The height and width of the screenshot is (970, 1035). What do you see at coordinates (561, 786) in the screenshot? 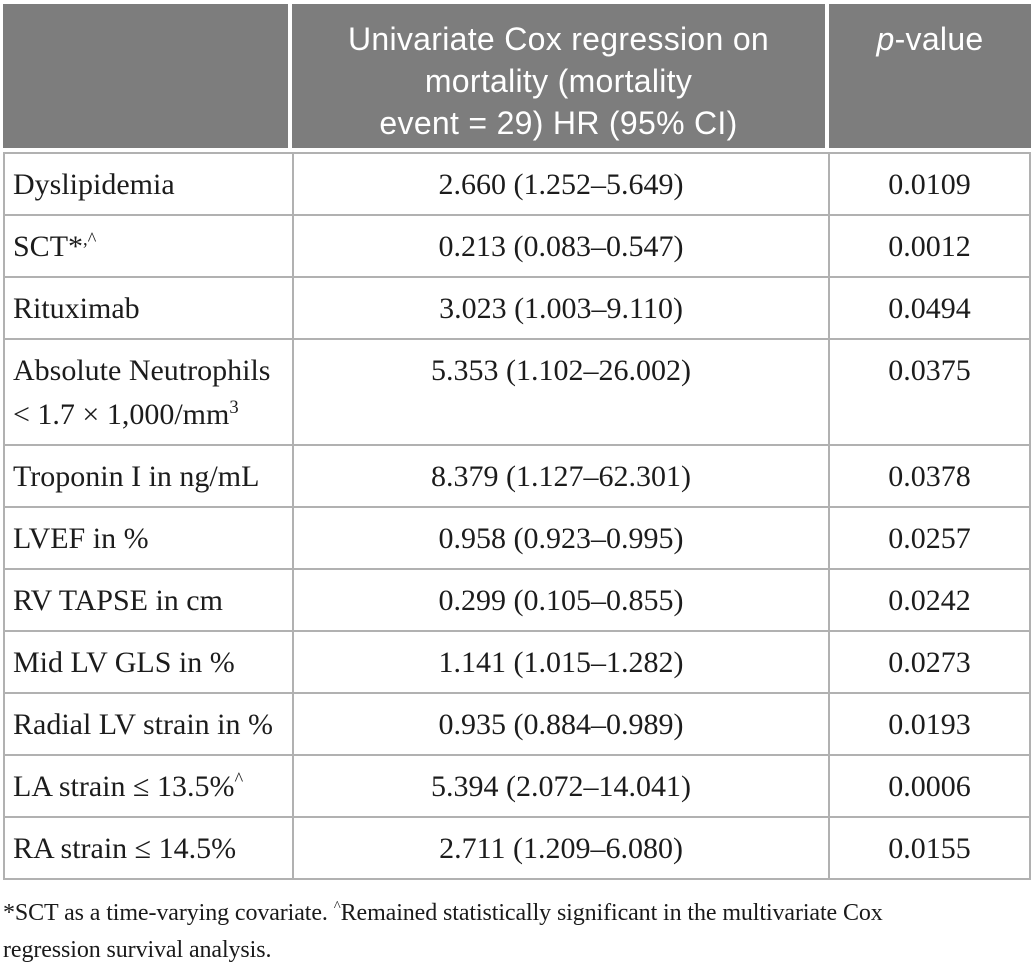
I see `hazard-ratio-cell: 5.394 (2.072–14.041)` at bounding box center [561, 786].